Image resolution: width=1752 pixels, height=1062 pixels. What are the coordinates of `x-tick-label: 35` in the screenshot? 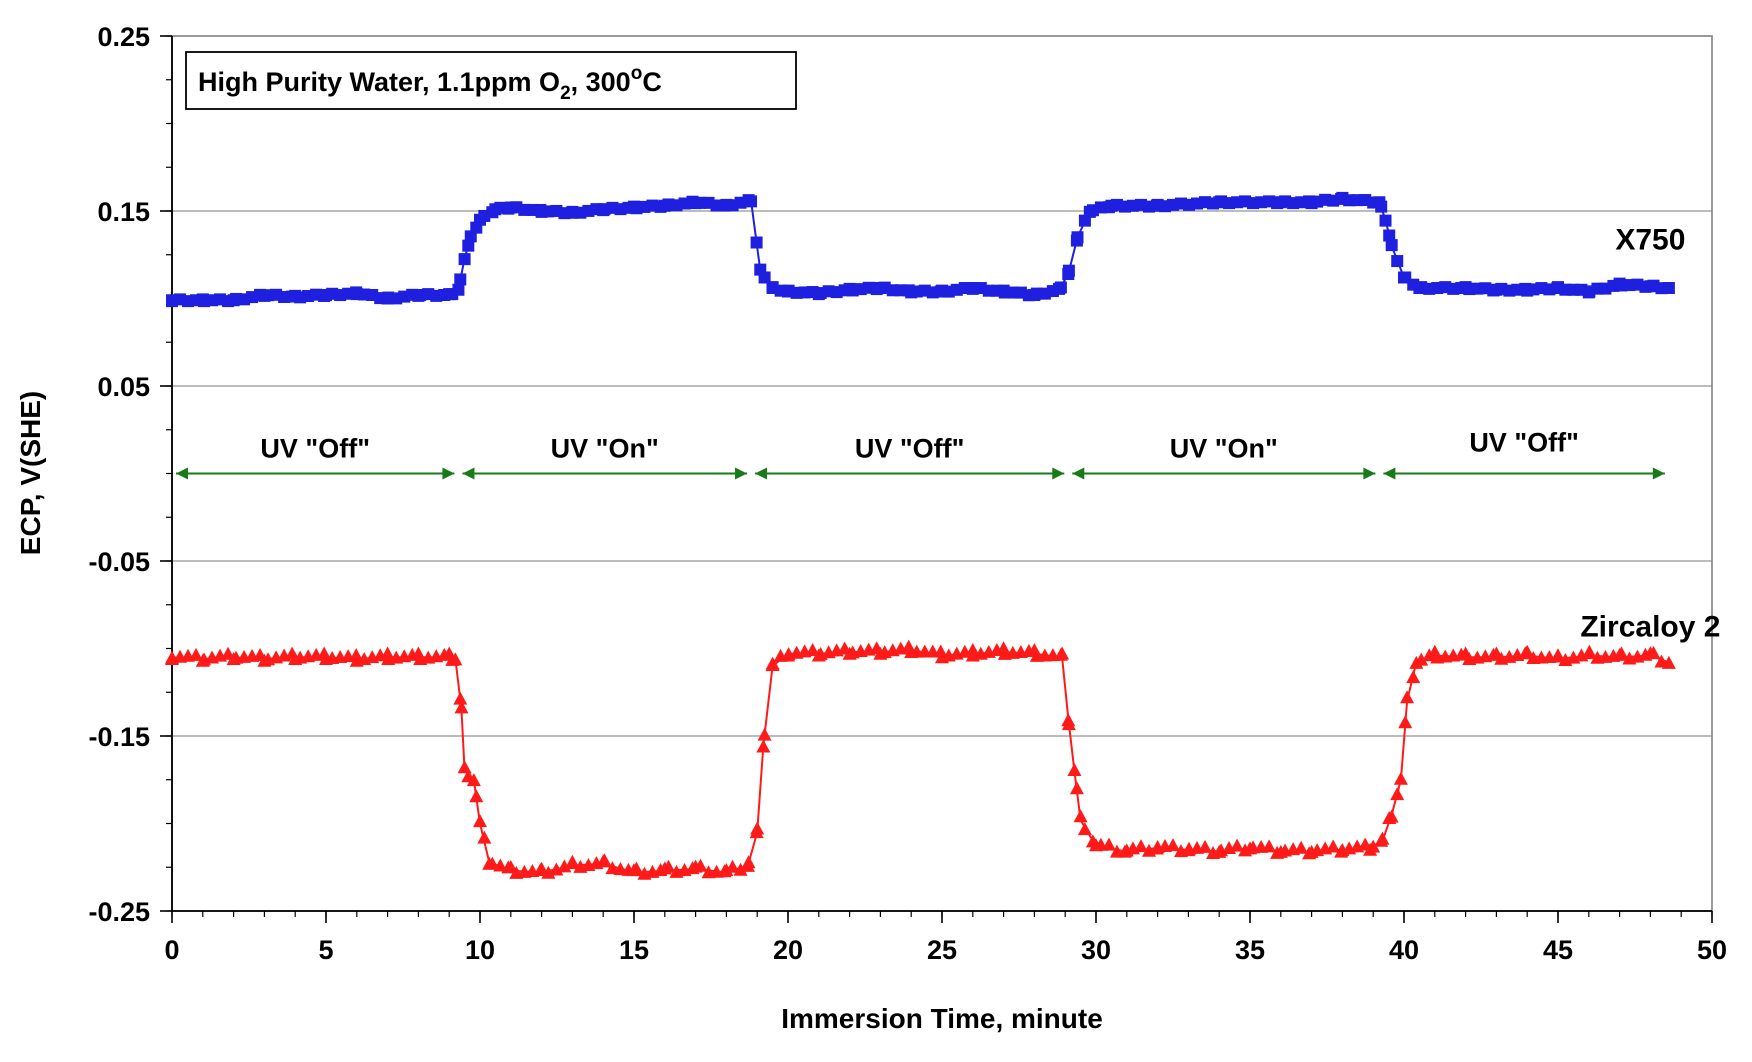 It's located at (1250, 950).